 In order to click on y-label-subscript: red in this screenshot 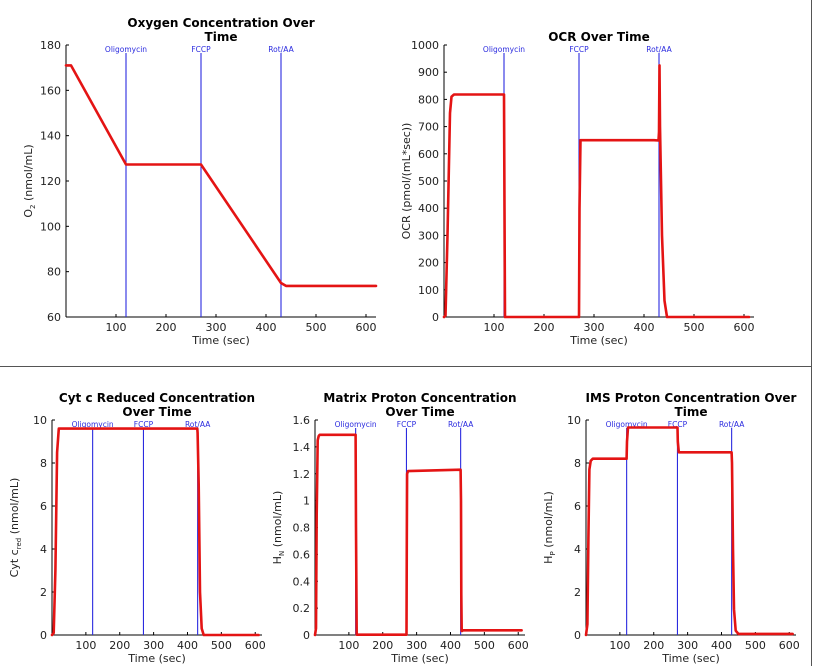, I will do `click(19, 543)`.